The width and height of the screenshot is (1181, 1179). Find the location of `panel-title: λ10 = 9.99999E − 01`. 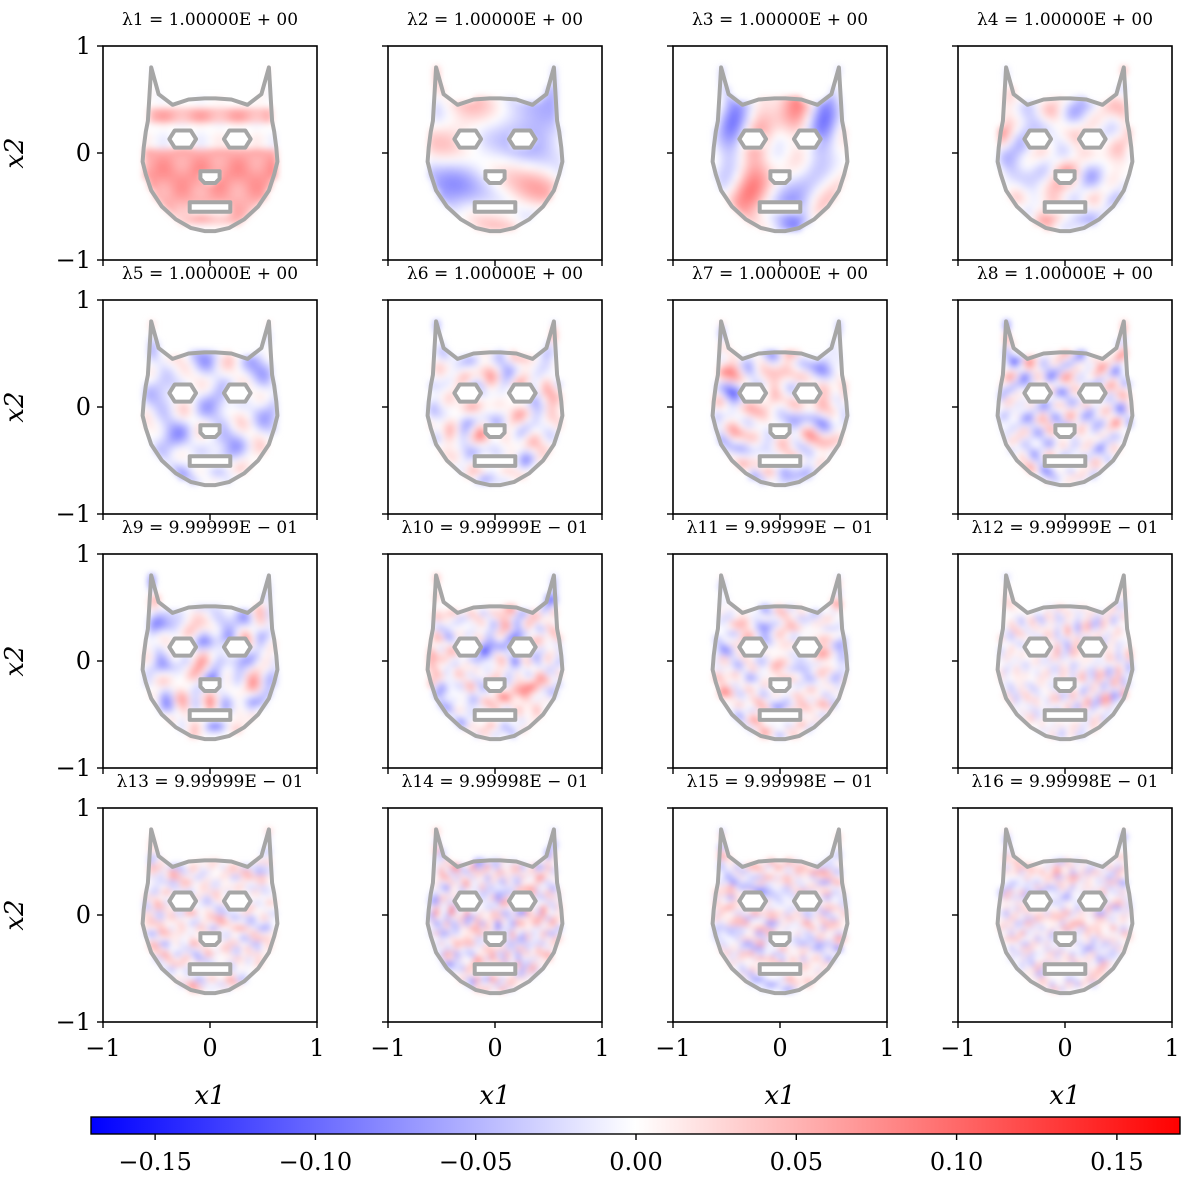

panel-title: λ10 = 9.99999E − 01 is located at coordinates (495, 528).